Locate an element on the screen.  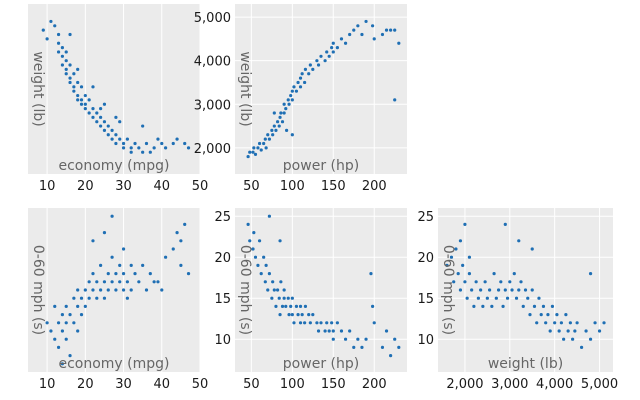
x-axis-label: economy (mpg) is located at coordinates (113, 364).